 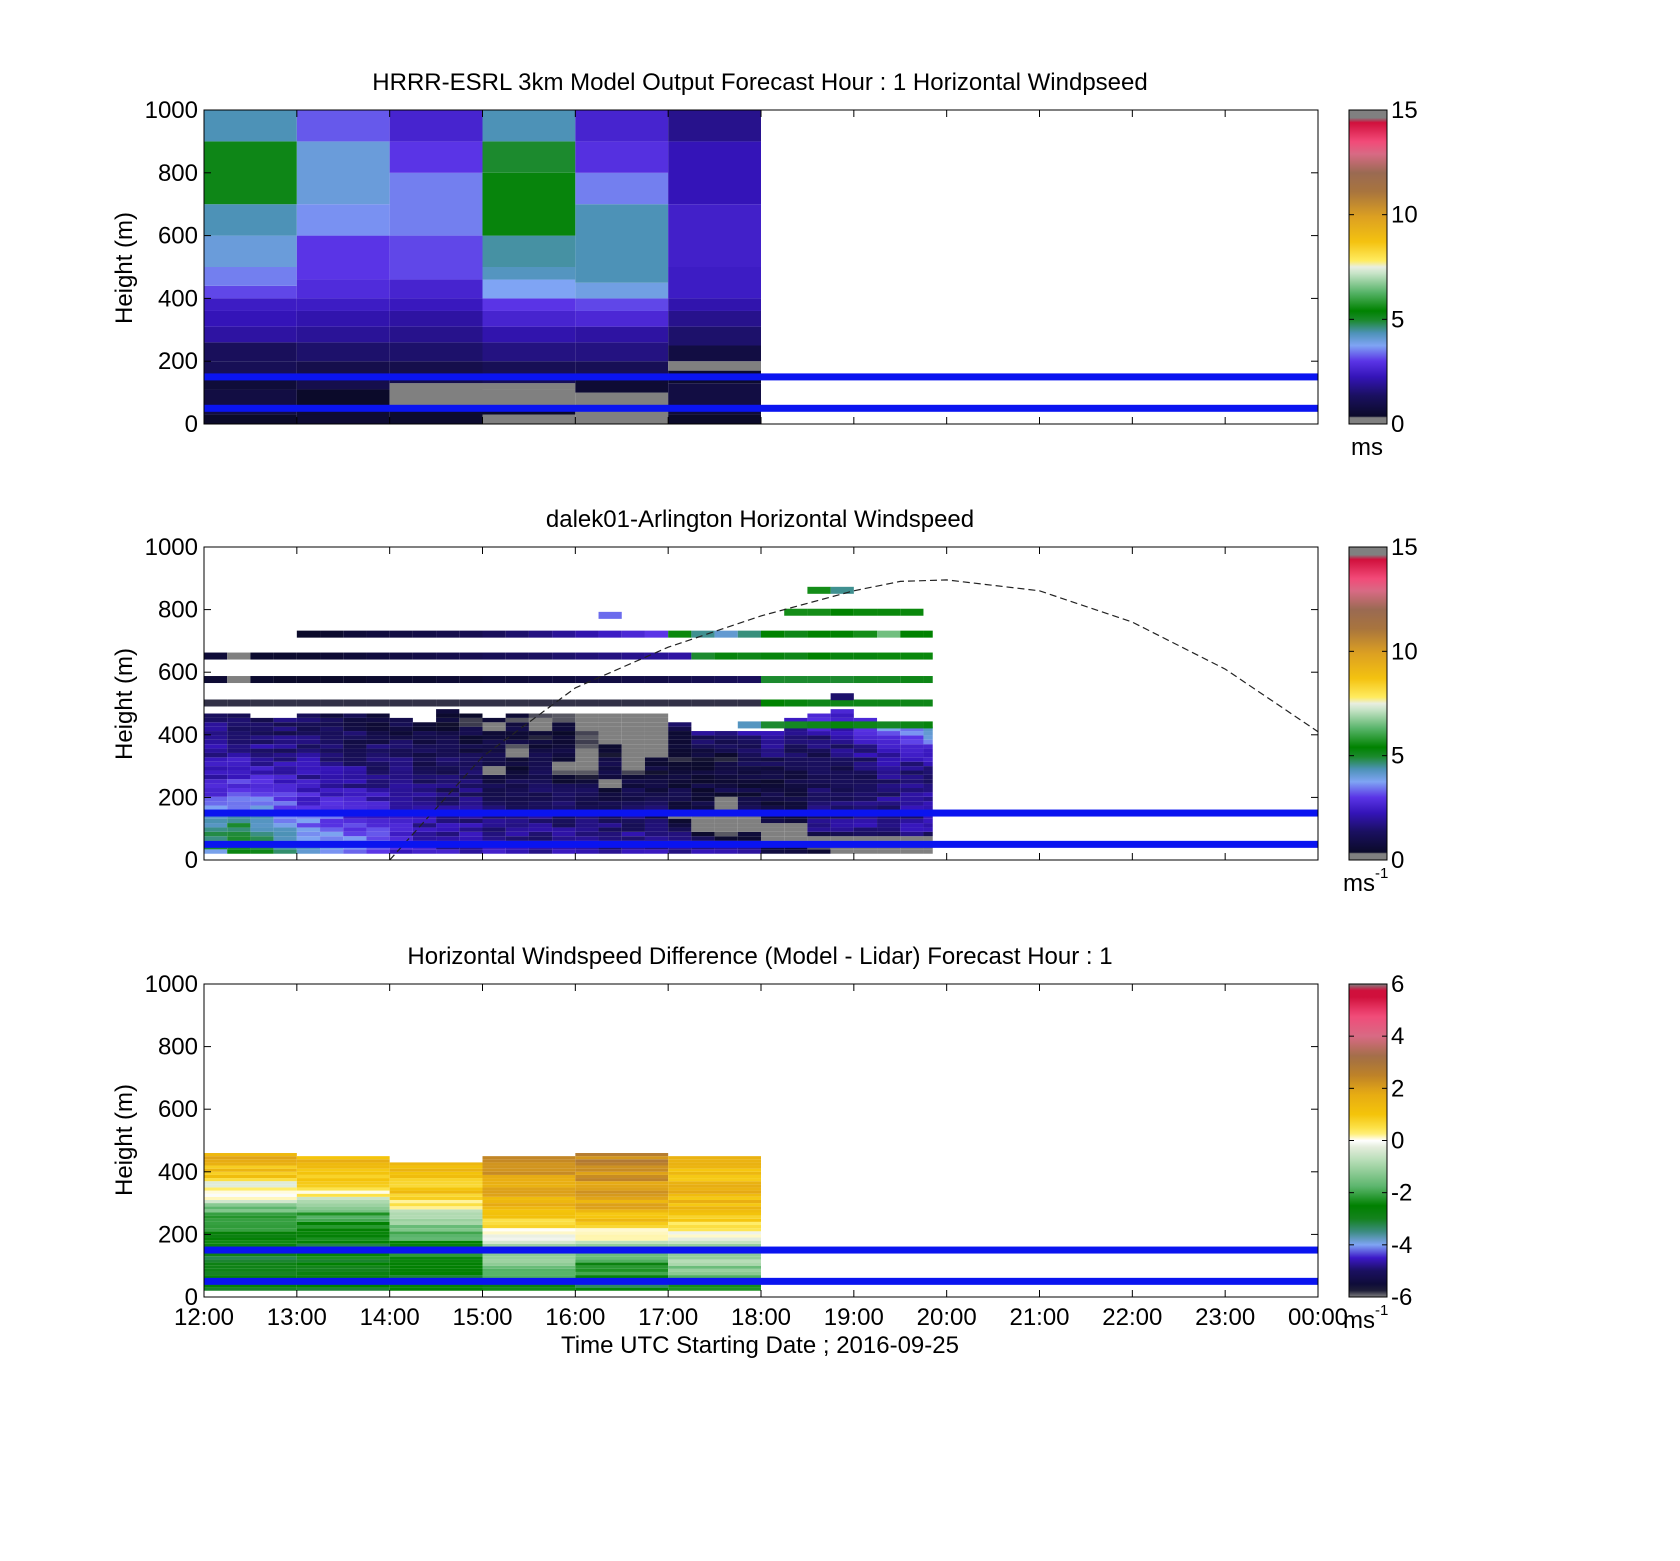 I want to click on reference-line, so click(x=761, y=1281).